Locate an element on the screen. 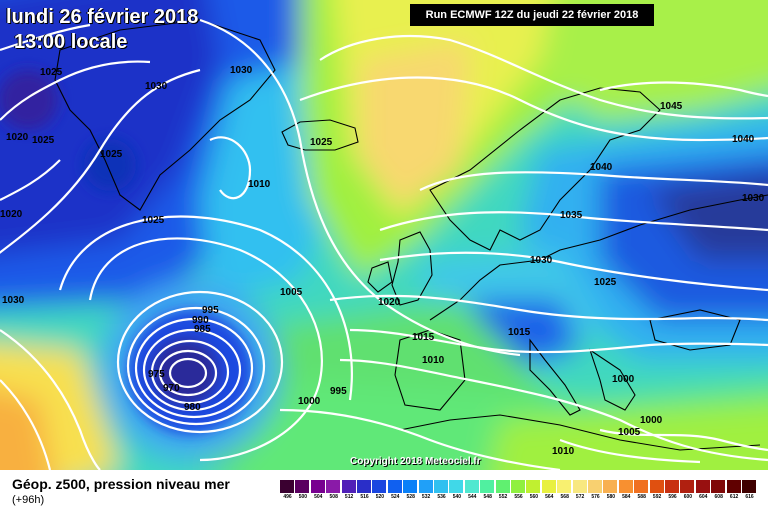 This screenshot has width=768, height=512. lead-time: (+96h) is located at coordinates (28, 500).